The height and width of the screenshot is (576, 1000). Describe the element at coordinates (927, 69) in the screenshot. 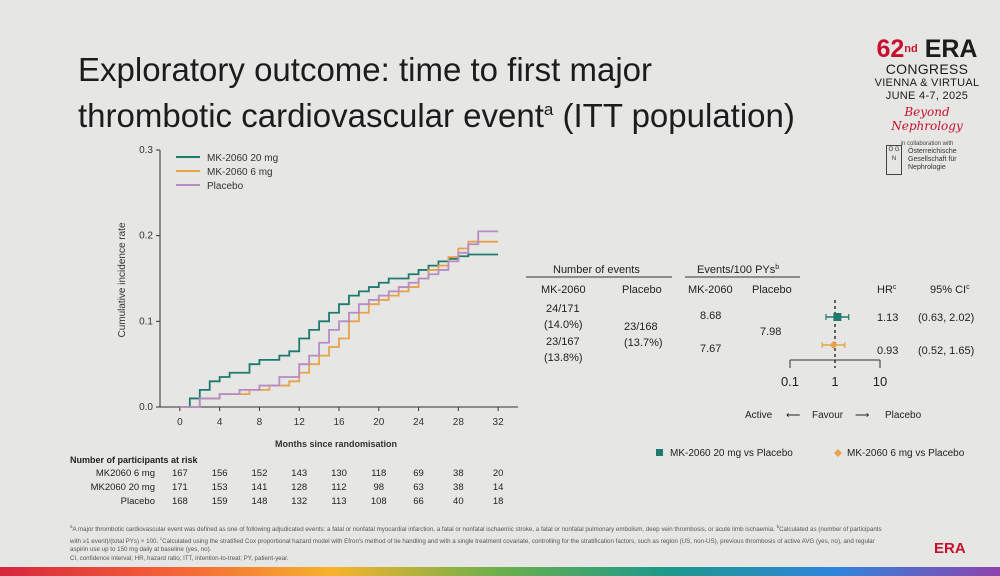

I see `logo-congress: CONGRESS` at that location.